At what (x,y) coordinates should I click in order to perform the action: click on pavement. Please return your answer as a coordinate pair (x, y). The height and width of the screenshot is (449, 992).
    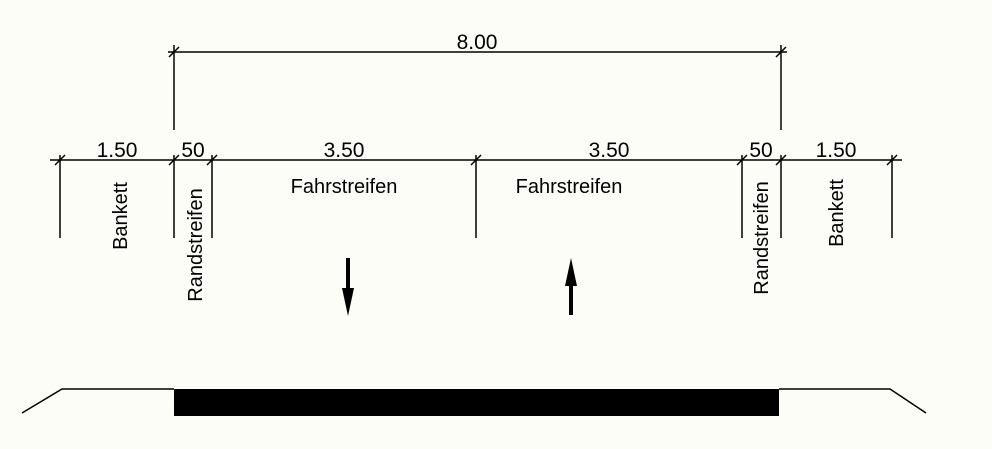
    Looking at the image, I should click on (476, 402).